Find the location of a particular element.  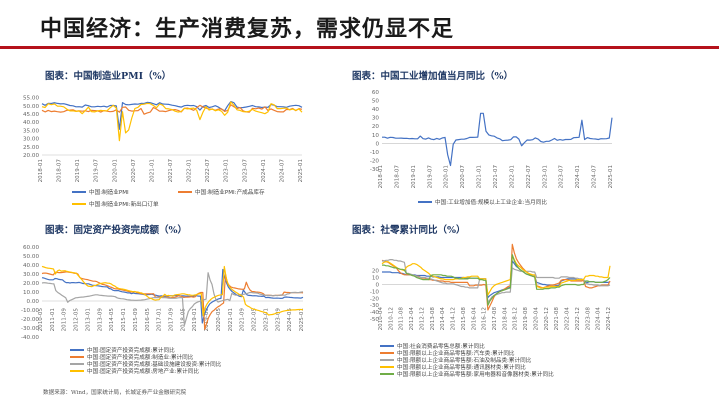

pmi-xtick: 2021-01 is located at coordinates (152, 171).